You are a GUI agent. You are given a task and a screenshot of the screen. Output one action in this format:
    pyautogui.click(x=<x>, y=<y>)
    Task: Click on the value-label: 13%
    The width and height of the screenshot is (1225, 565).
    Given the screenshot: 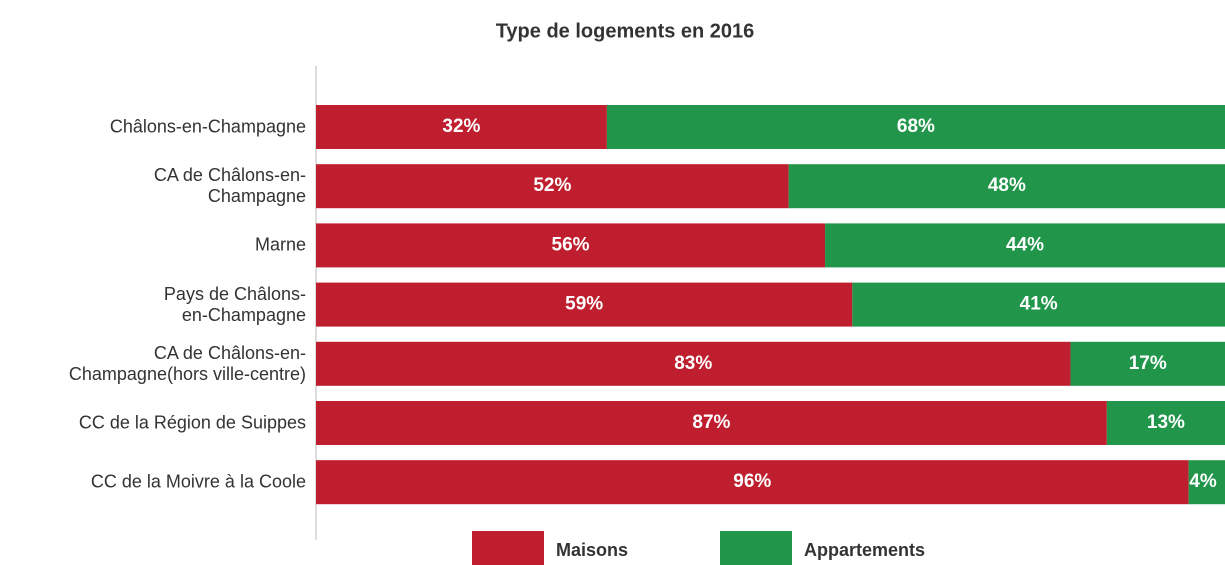 What is the action you would take?
    pyautogui.click(x=1166, y=422)
    